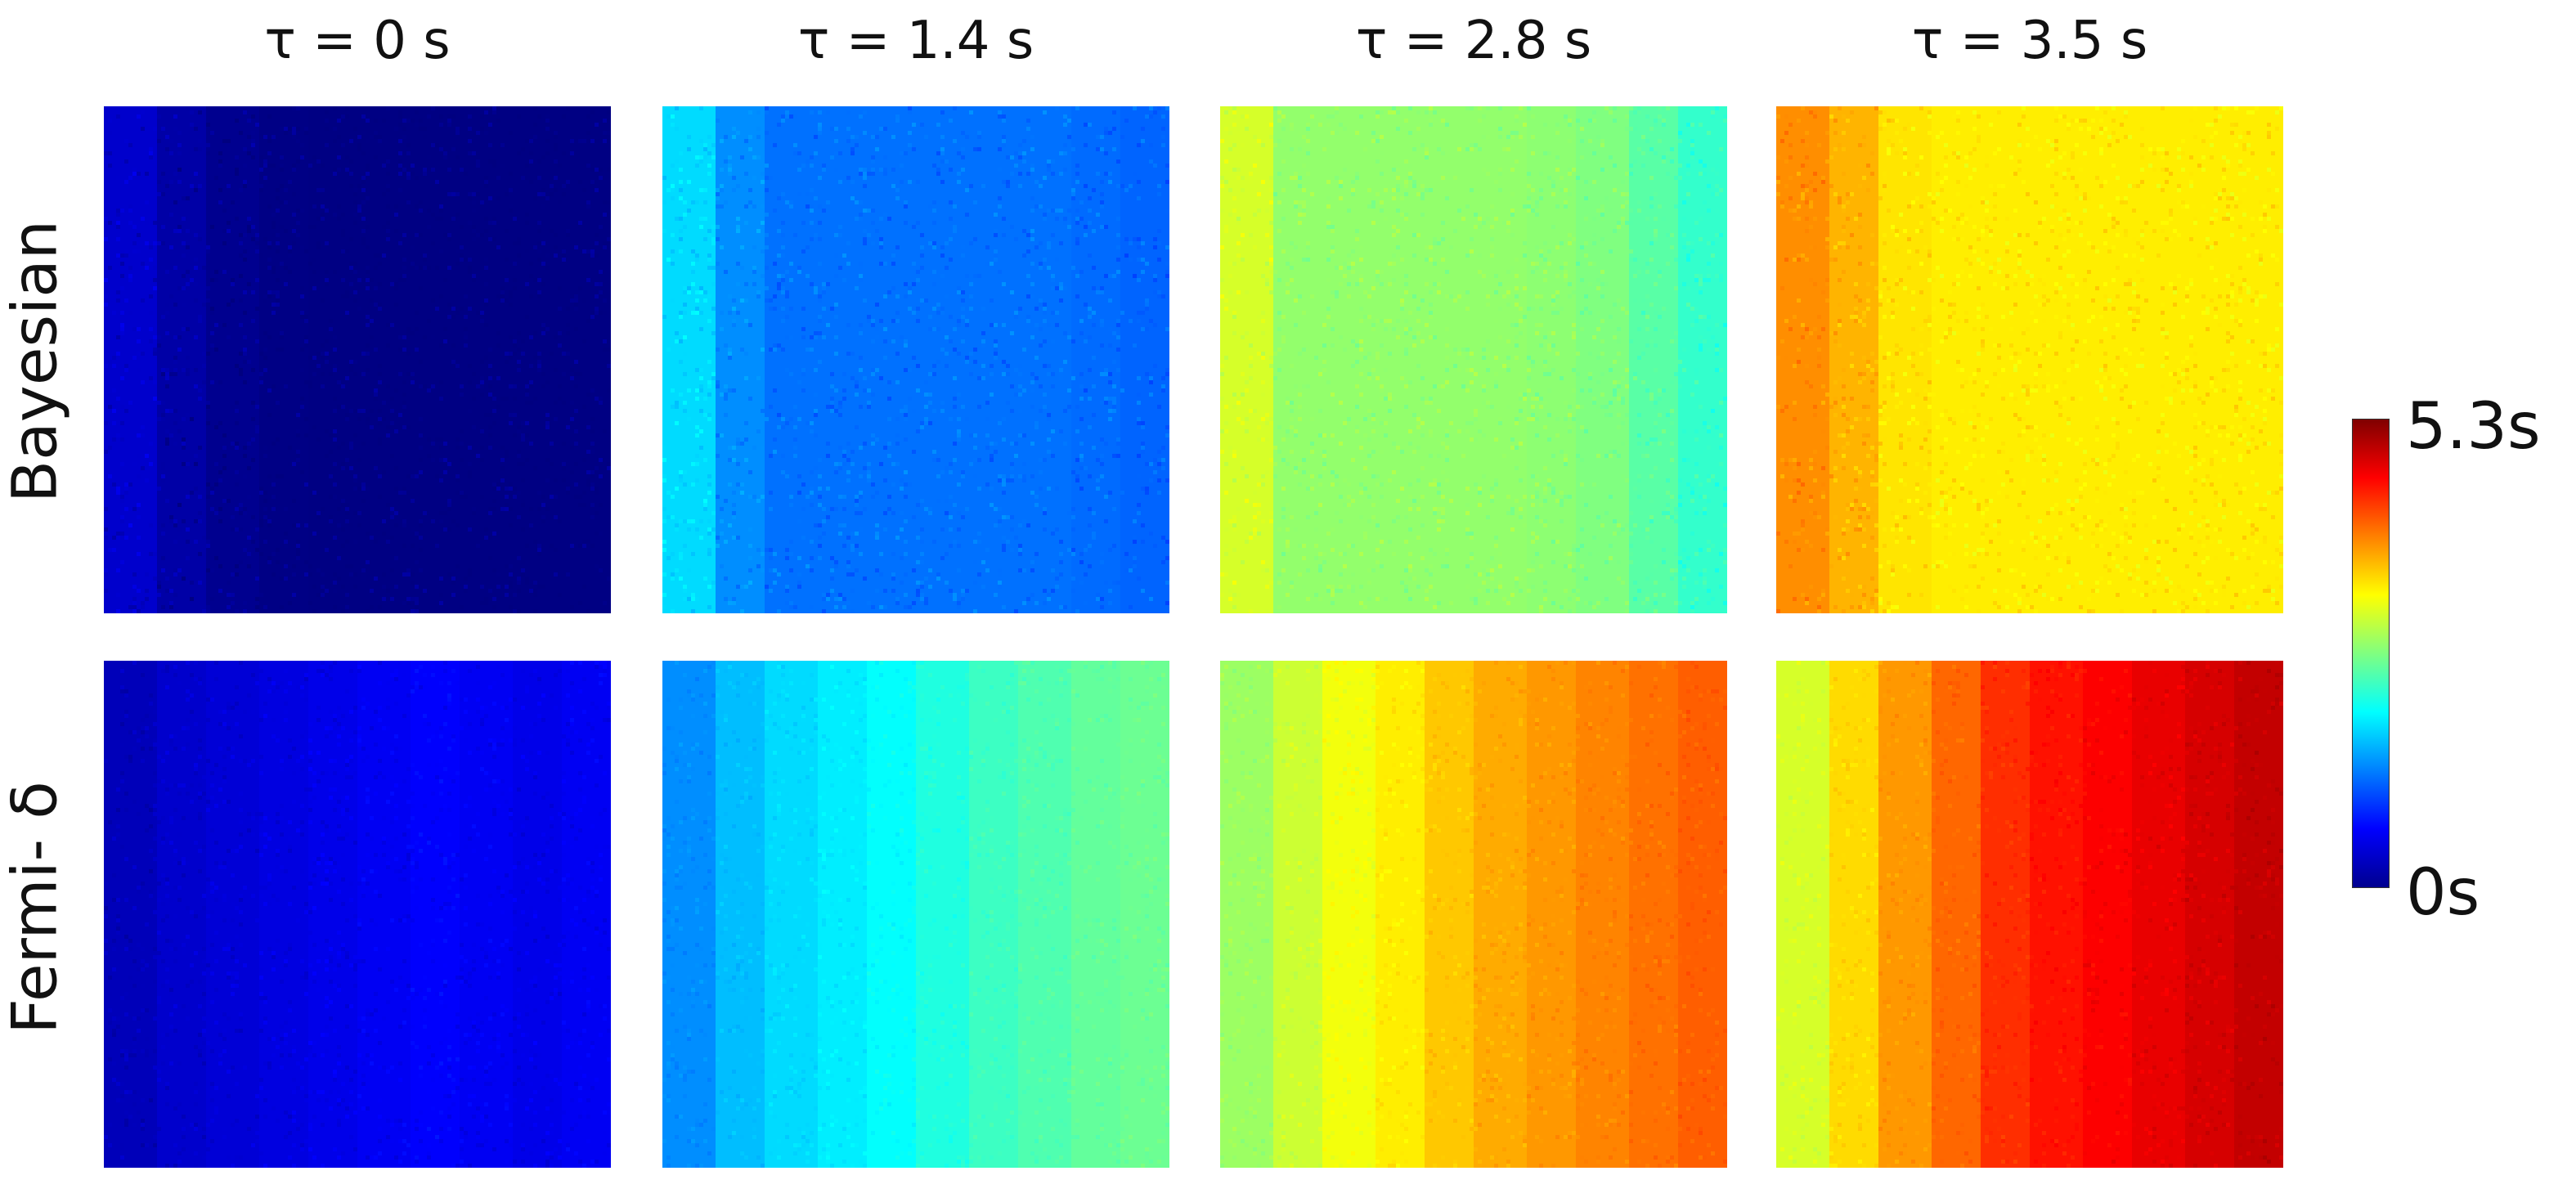  What do you see at coordinates (35, 361) in the screenshot?
I see `row-label-bayesian: Bayesian` at bounding box center [35, 361].